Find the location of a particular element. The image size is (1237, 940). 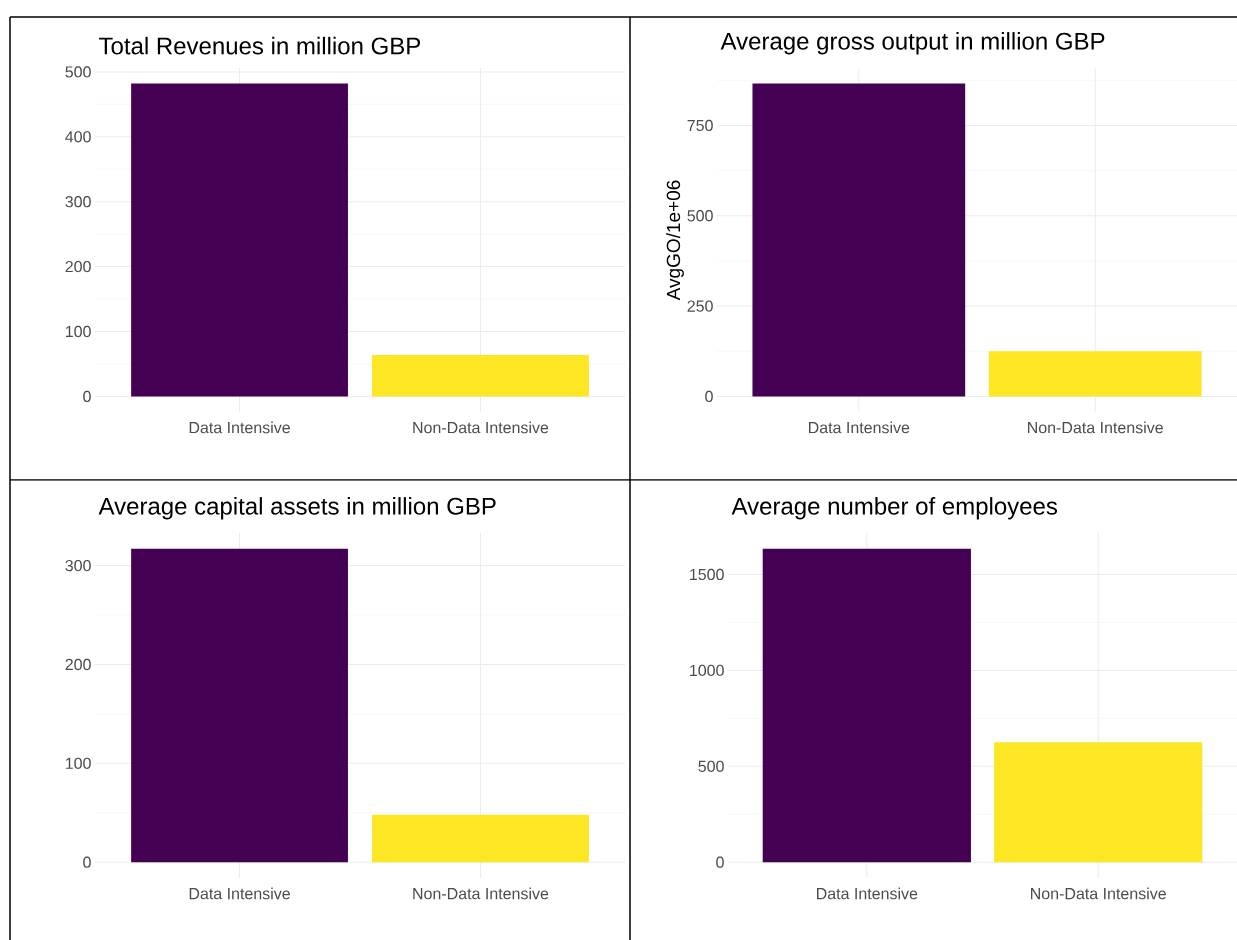

chart-title: Average capital assets in million GBP is located at coordinates (297, 508).